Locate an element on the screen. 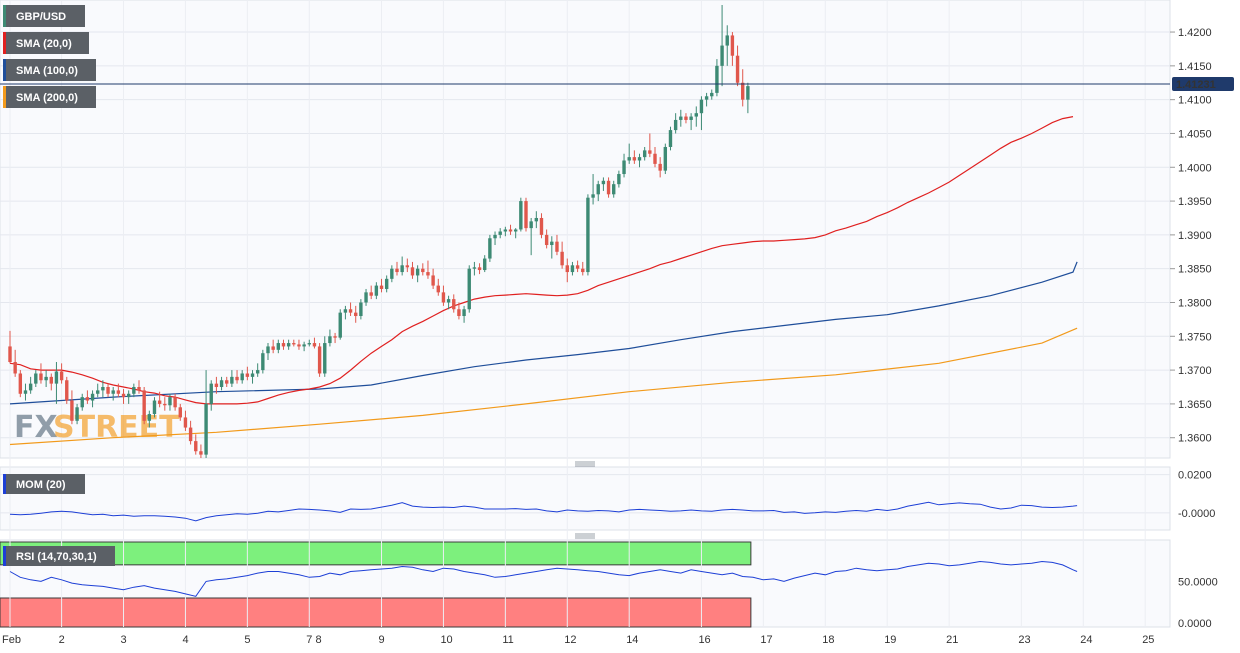  legend-rsi: RSI (14,70,30,1) is located at coordinates (59, 556).